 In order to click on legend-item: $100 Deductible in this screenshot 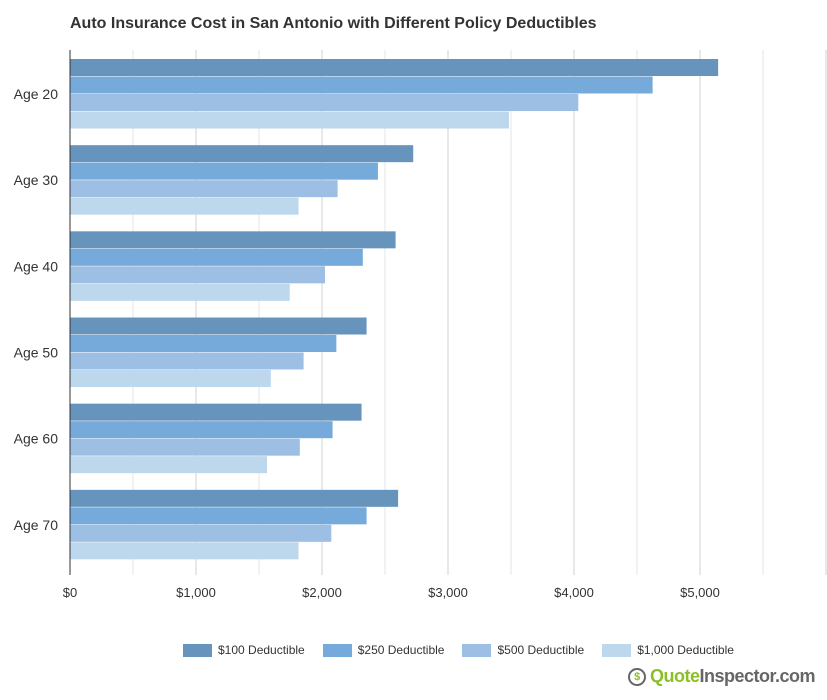, I will do `click(244, 650)`.